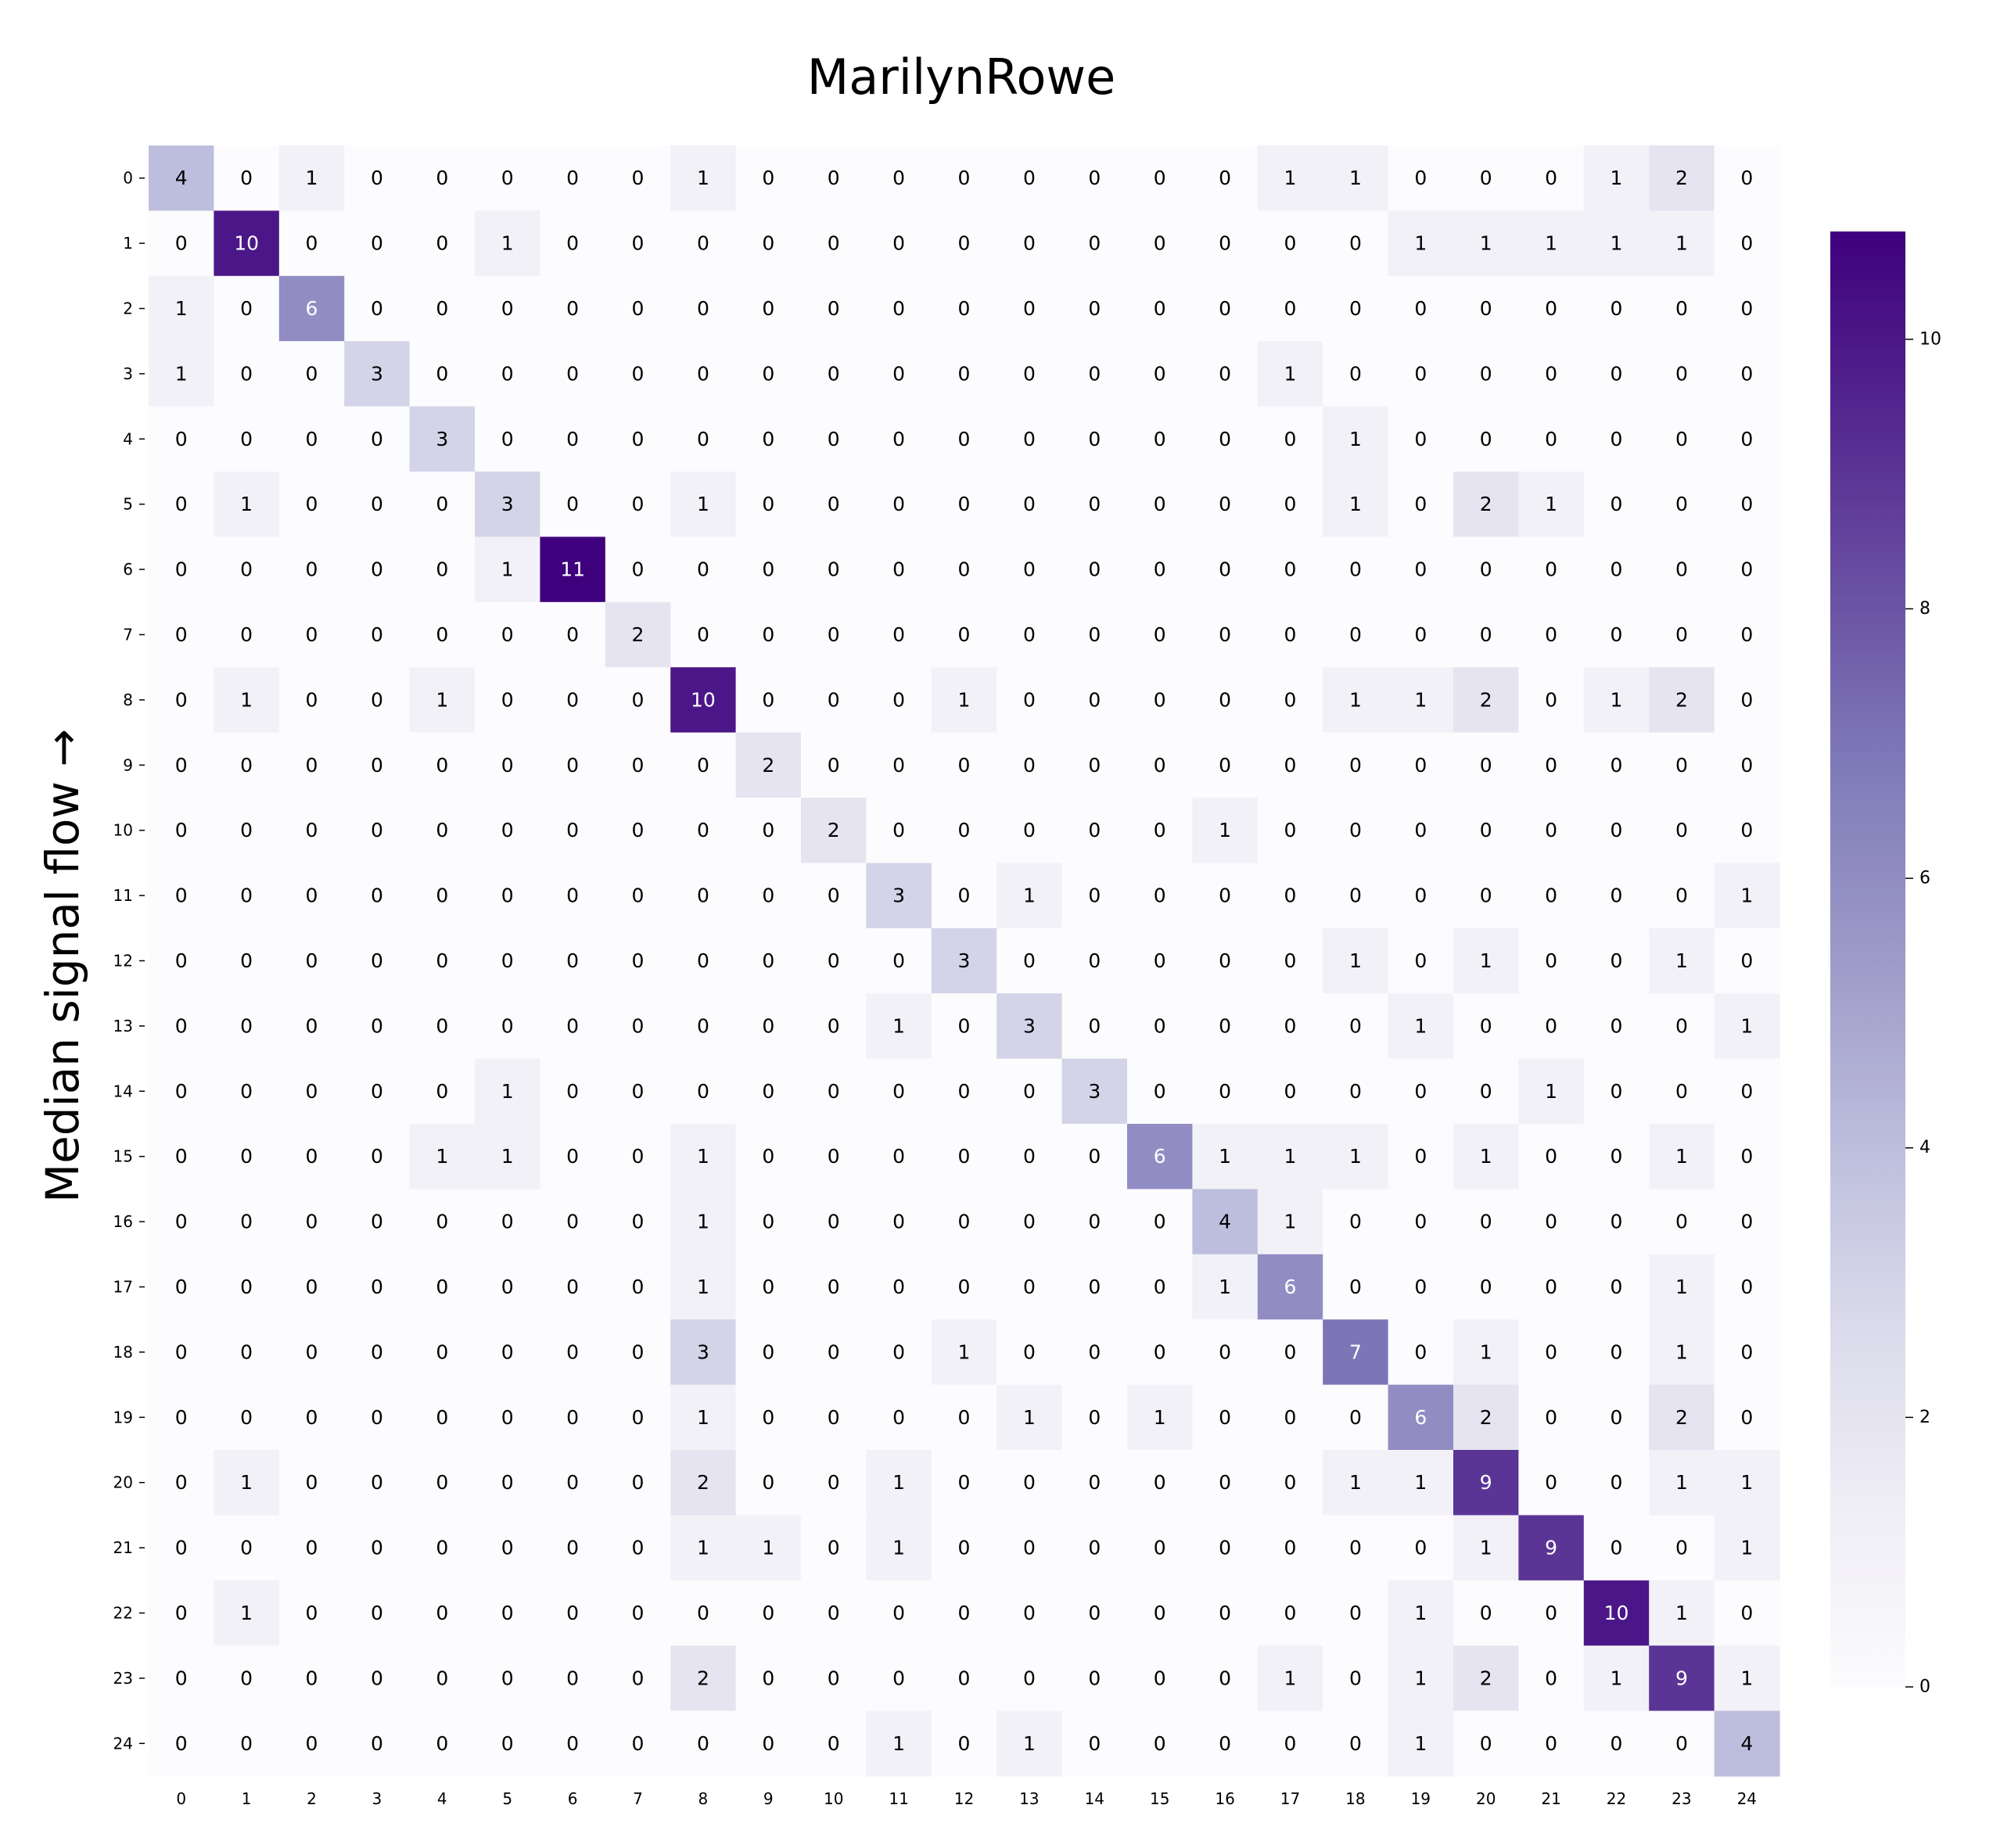 This screenshot has height=1848, width=1993. Describe the element at coordinates (1225, 830) in the screenshot. I see `cell-value-label-r10-c16: 1` at that location.